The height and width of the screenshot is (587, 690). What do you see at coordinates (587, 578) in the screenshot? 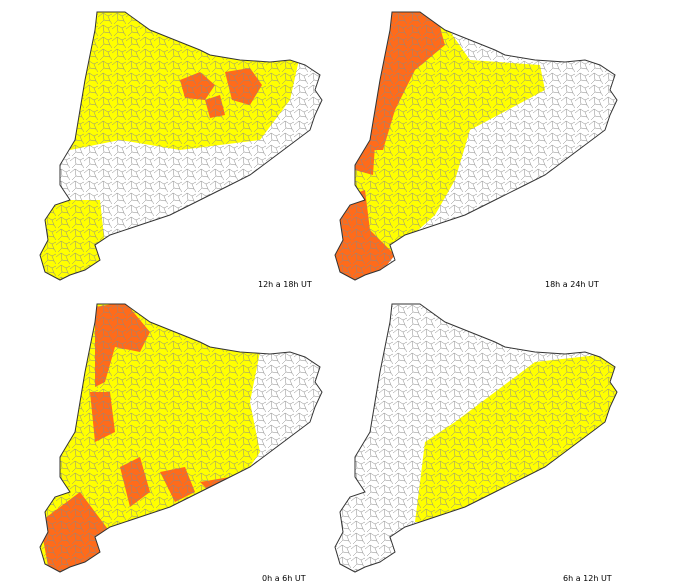
I see `period-label: 6h a 12h UT` at bounding box center [587, 578].